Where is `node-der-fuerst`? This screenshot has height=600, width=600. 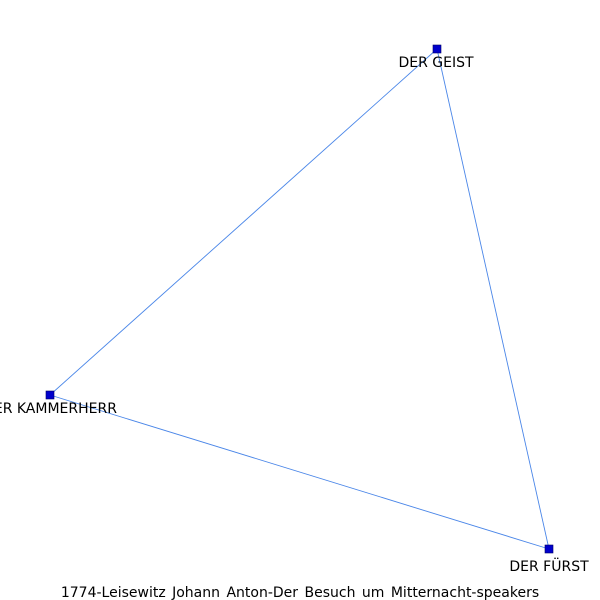 node-der-fuerst is located at coordinates (549, 549).